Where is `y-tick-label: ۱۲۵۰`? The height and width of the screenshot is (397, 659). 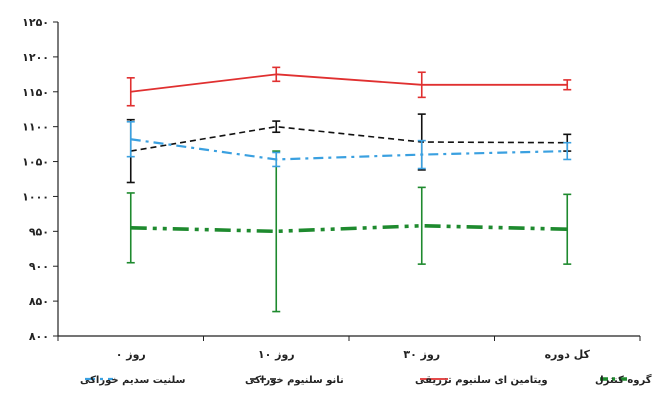
y-tick-label: ۱۲۵۰ is located at coordinates (35, 22).